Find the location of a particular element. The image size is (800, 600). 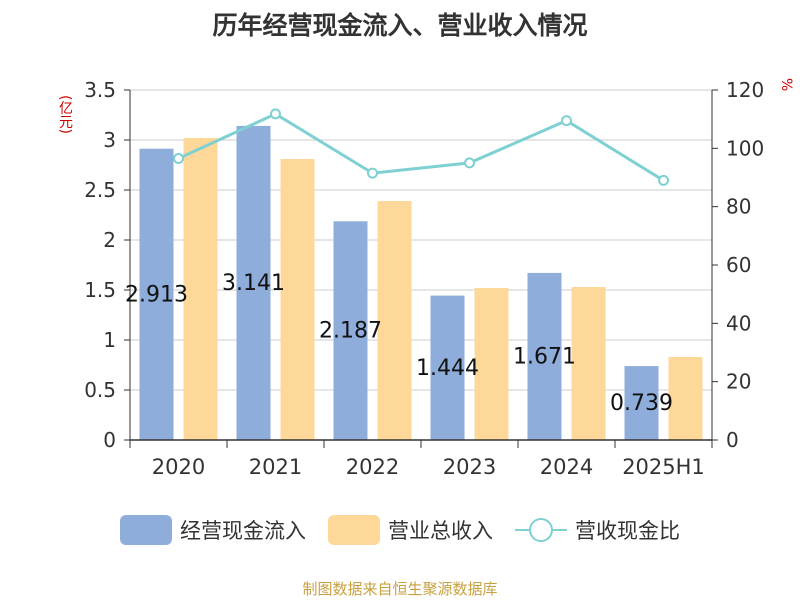

bar-data-label: 3.141 is located at coordinates (253, 283).